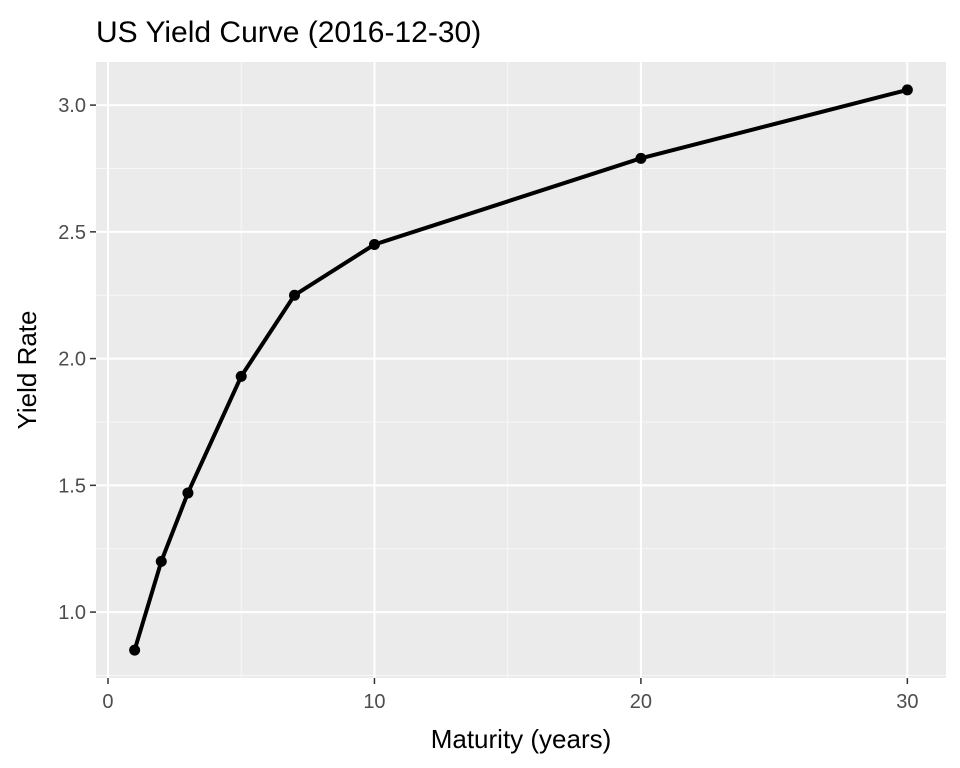  I want to click on y-axis-title: Yield Rate, so click(27, 370).